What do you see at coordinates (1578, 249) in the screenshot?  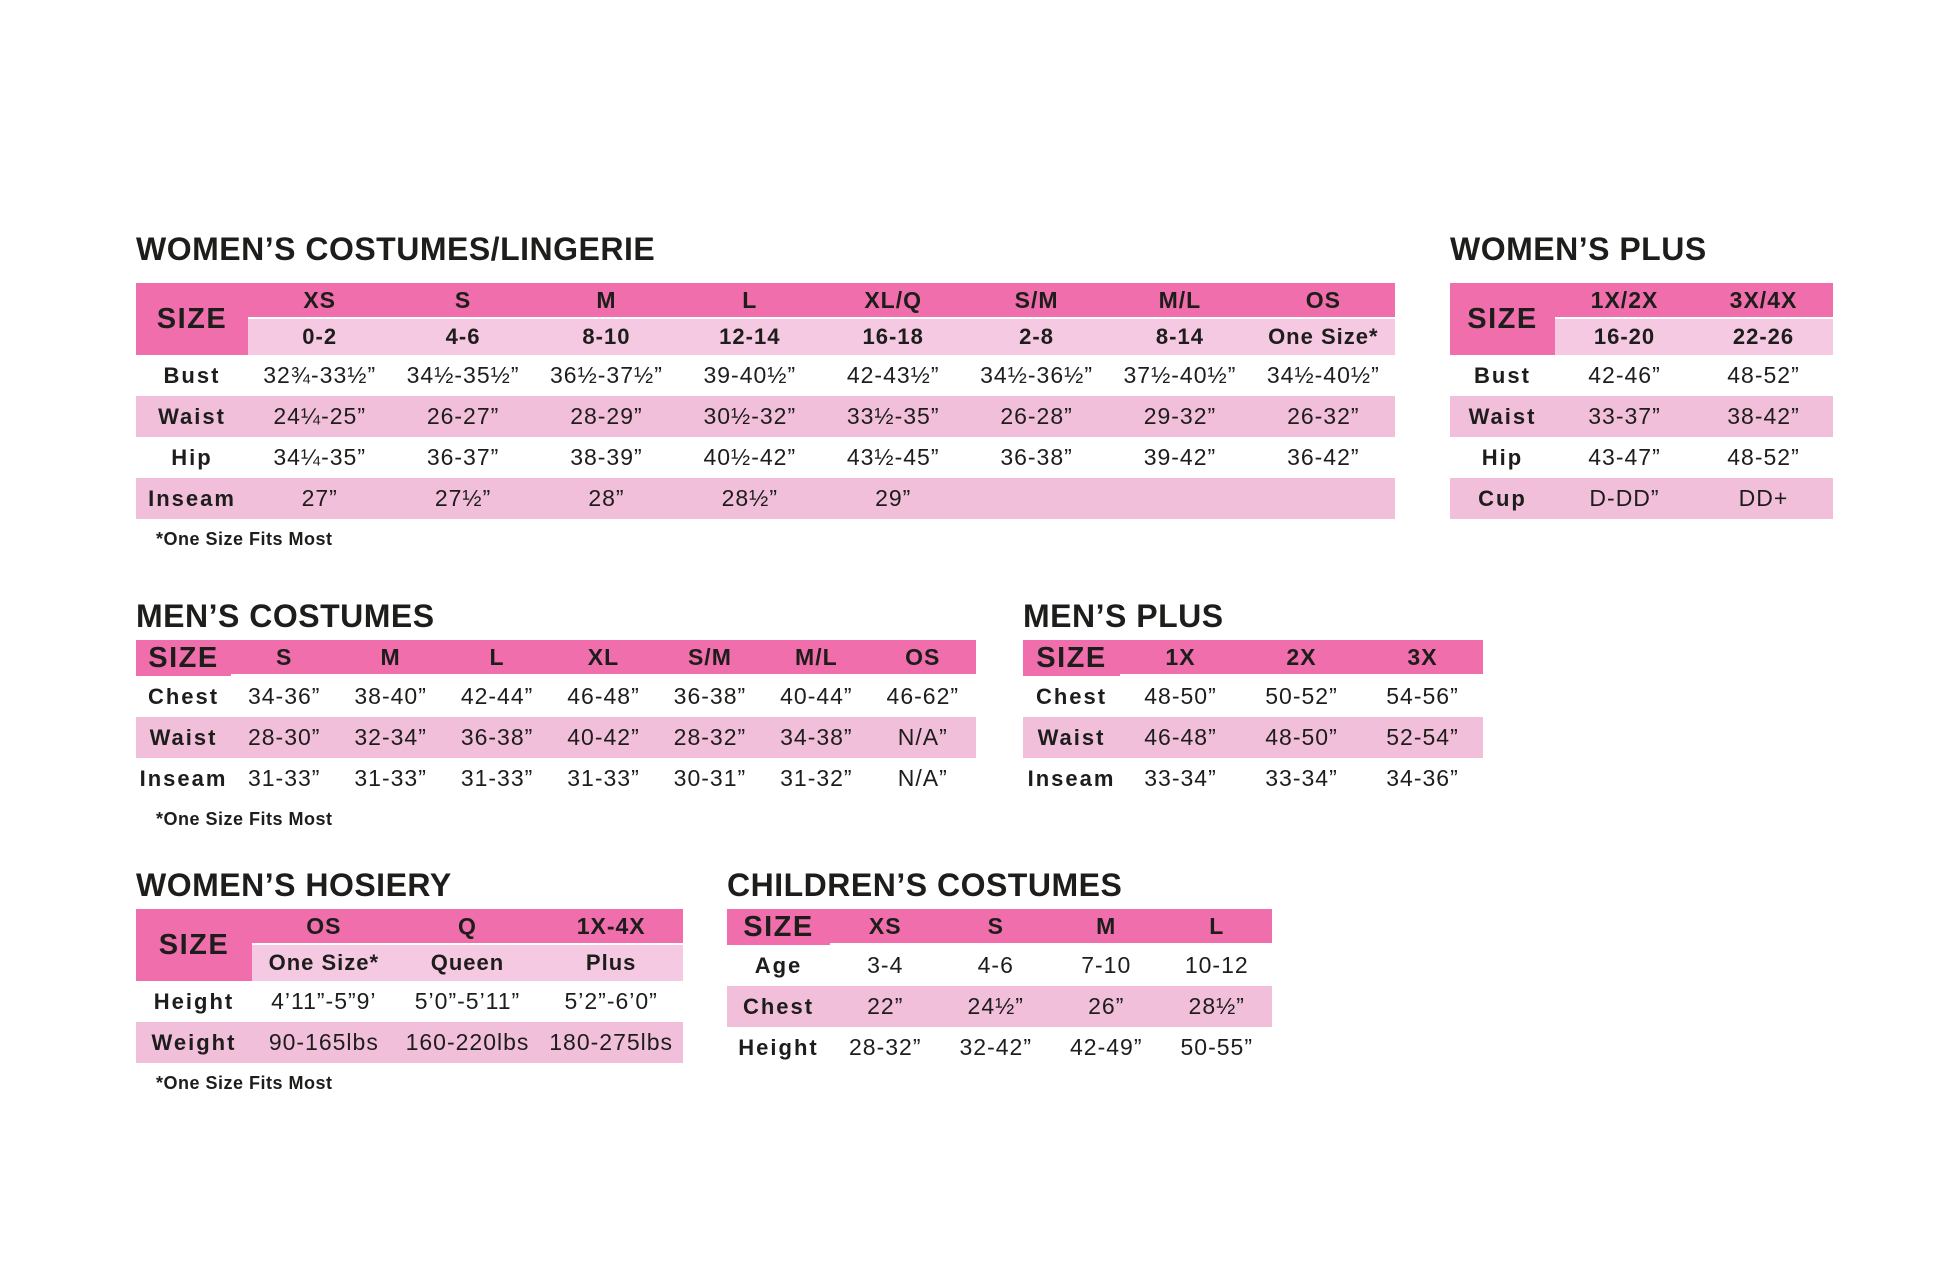 I see `womens-plus-title: WOMEN’S PLUS` at bounding box center [1578, 249].